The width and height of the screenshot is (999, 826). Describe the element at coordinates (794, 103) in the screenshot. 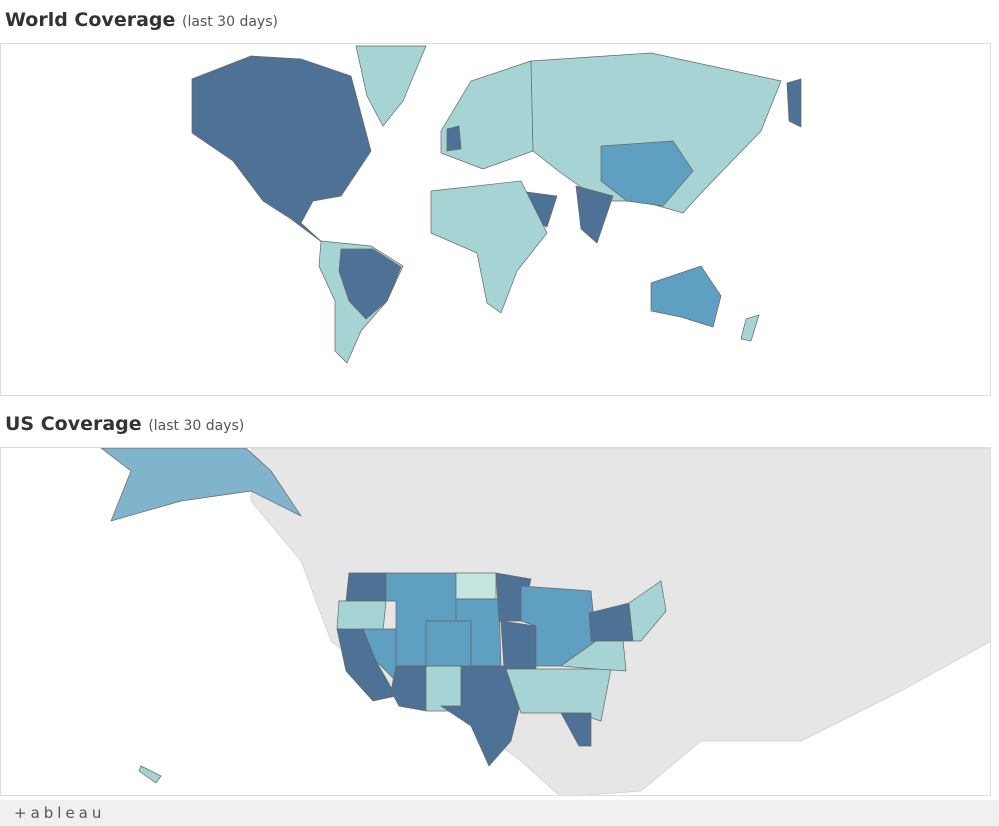

I see `russia-east` at that location.